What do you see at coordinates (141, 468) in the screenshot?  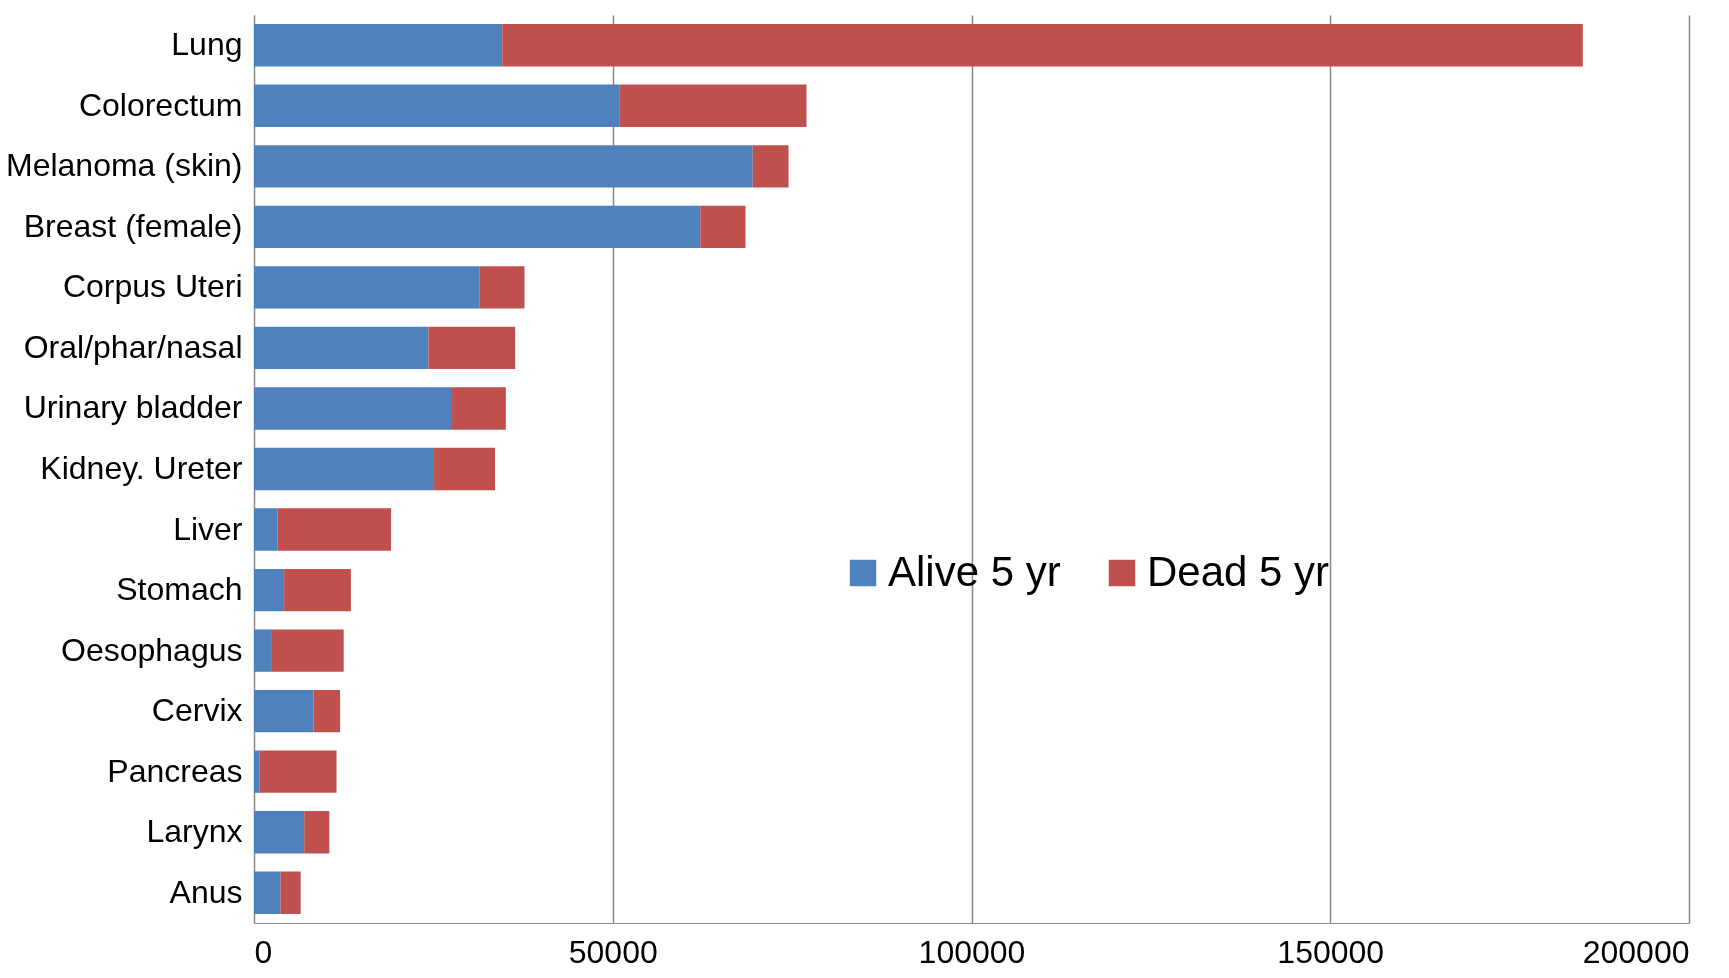 I see `y-tick-label: Kidney. Ureter` at bounding box center [141, 468].